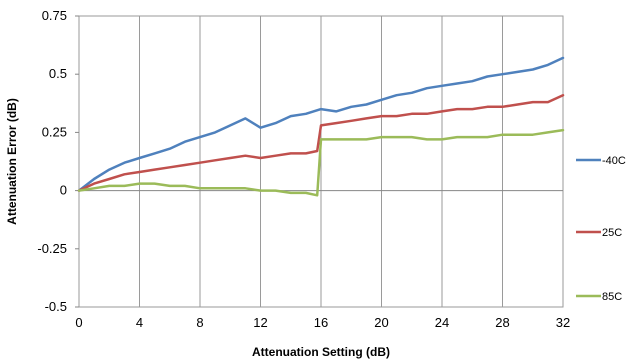 The image size is (629, 362). I want to click on y-axis-title: Attenuation Error (dB), so click(12, 161).